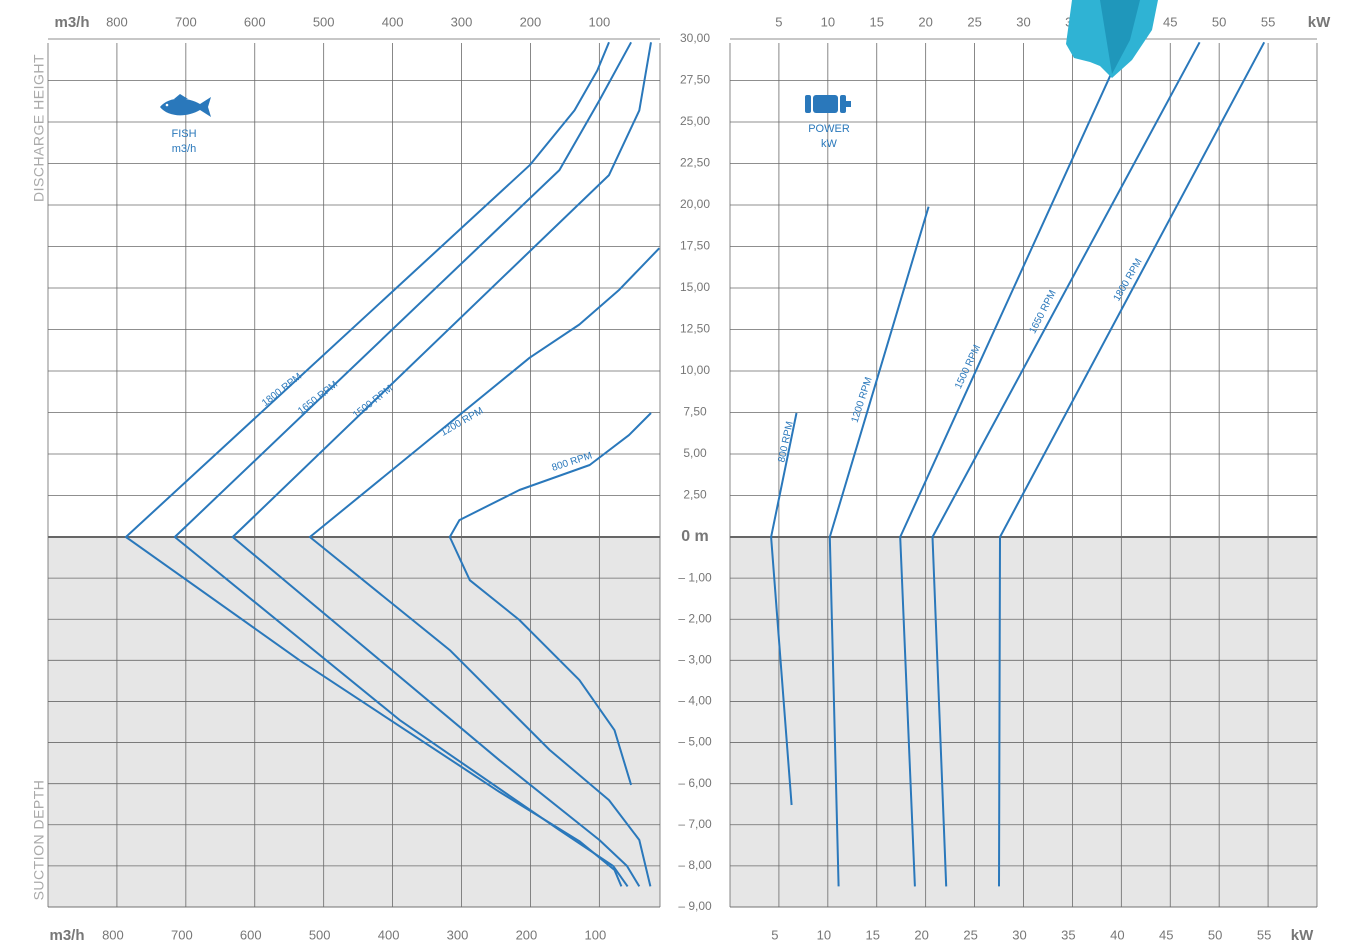 The width and height of the screenshot is (1363, 946). What do you see at coordinates (695, 246) in the screenshot?
I see `y-tick-label: 17,50` at bounding box center [695, 246].